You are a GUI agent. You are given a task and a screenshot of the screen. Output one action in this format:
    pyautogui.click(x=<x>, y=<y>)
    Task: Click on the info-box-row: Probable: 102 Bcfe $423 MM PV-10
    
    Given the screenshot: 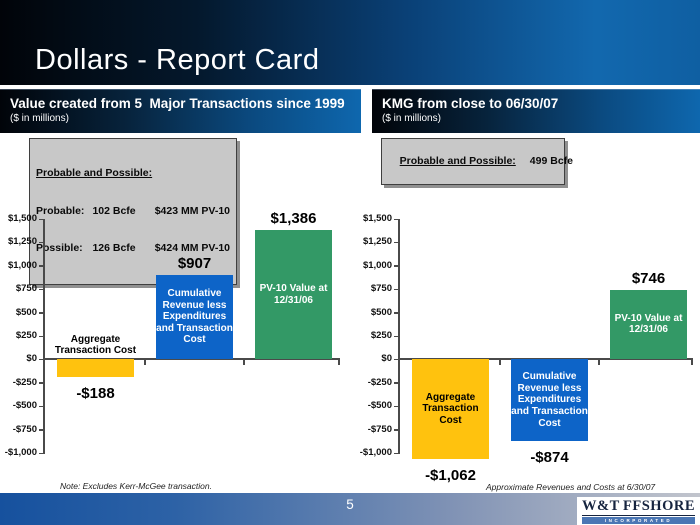 What is the action you would take?
    pyautogui.click(x=133, y=211)
    